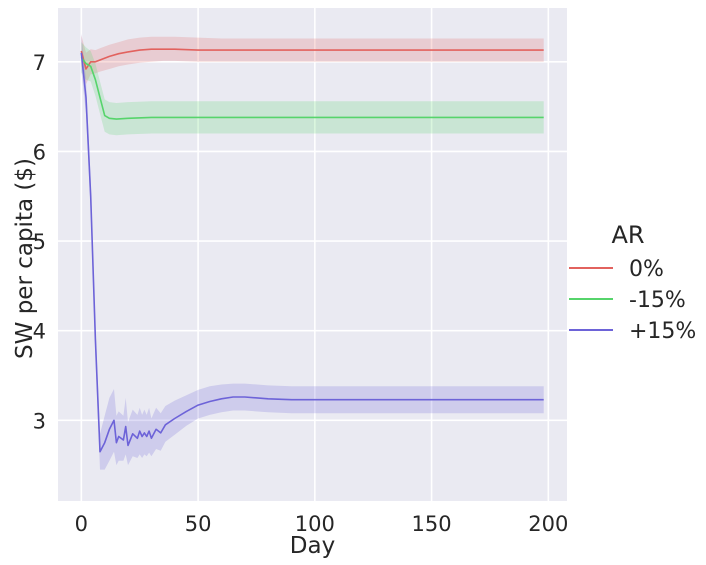 The height and width of the screenshot is (565, 706). What do you see at coordinates (81, 524) in the screenshot?
I see `x-tick-label: 0` at bounding box center [81, 524].